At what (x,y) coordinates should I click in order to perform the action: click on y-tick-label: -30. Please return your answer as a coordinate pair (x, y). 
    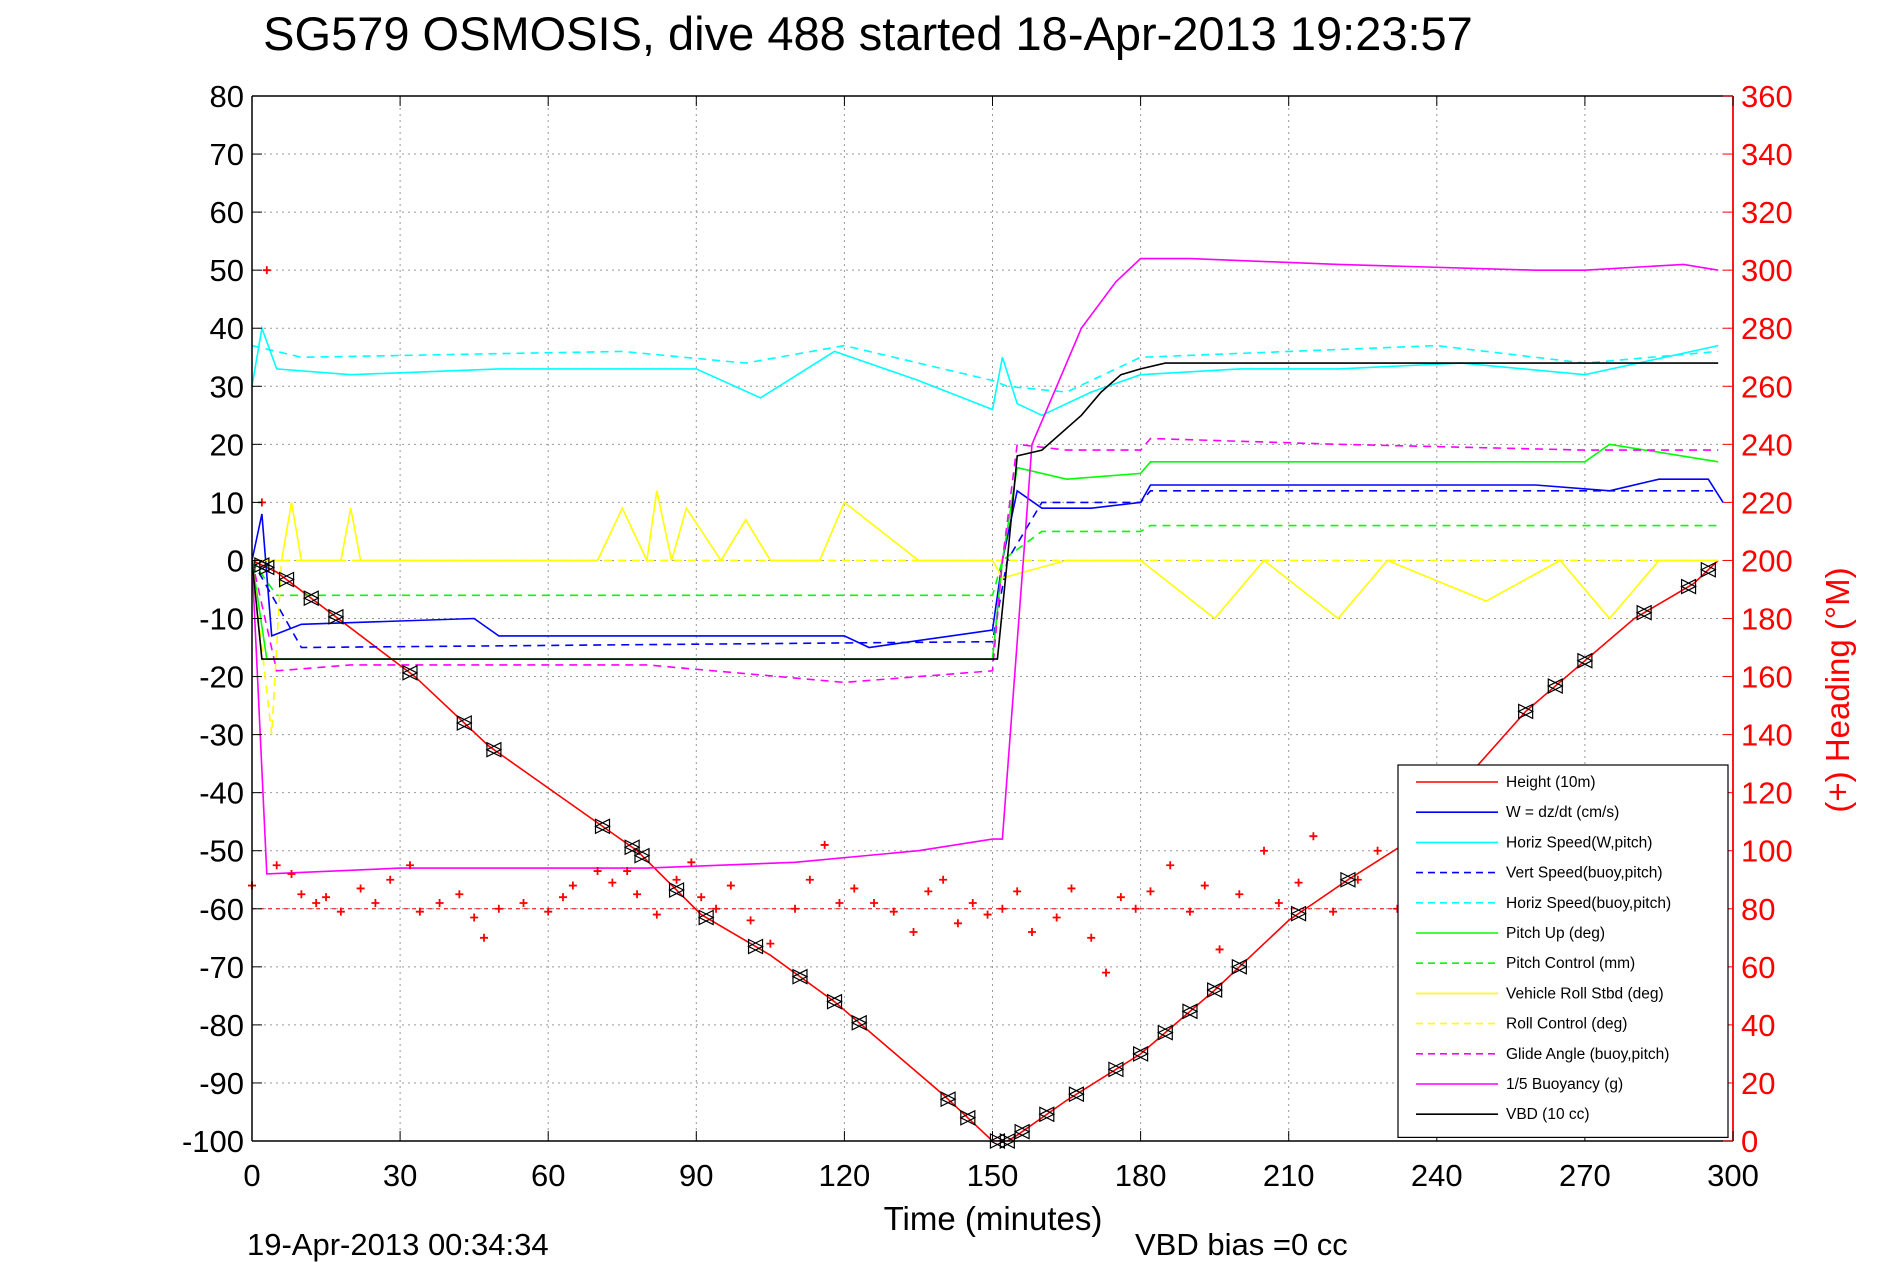
    Looking at the image, I should click on (221, 735).